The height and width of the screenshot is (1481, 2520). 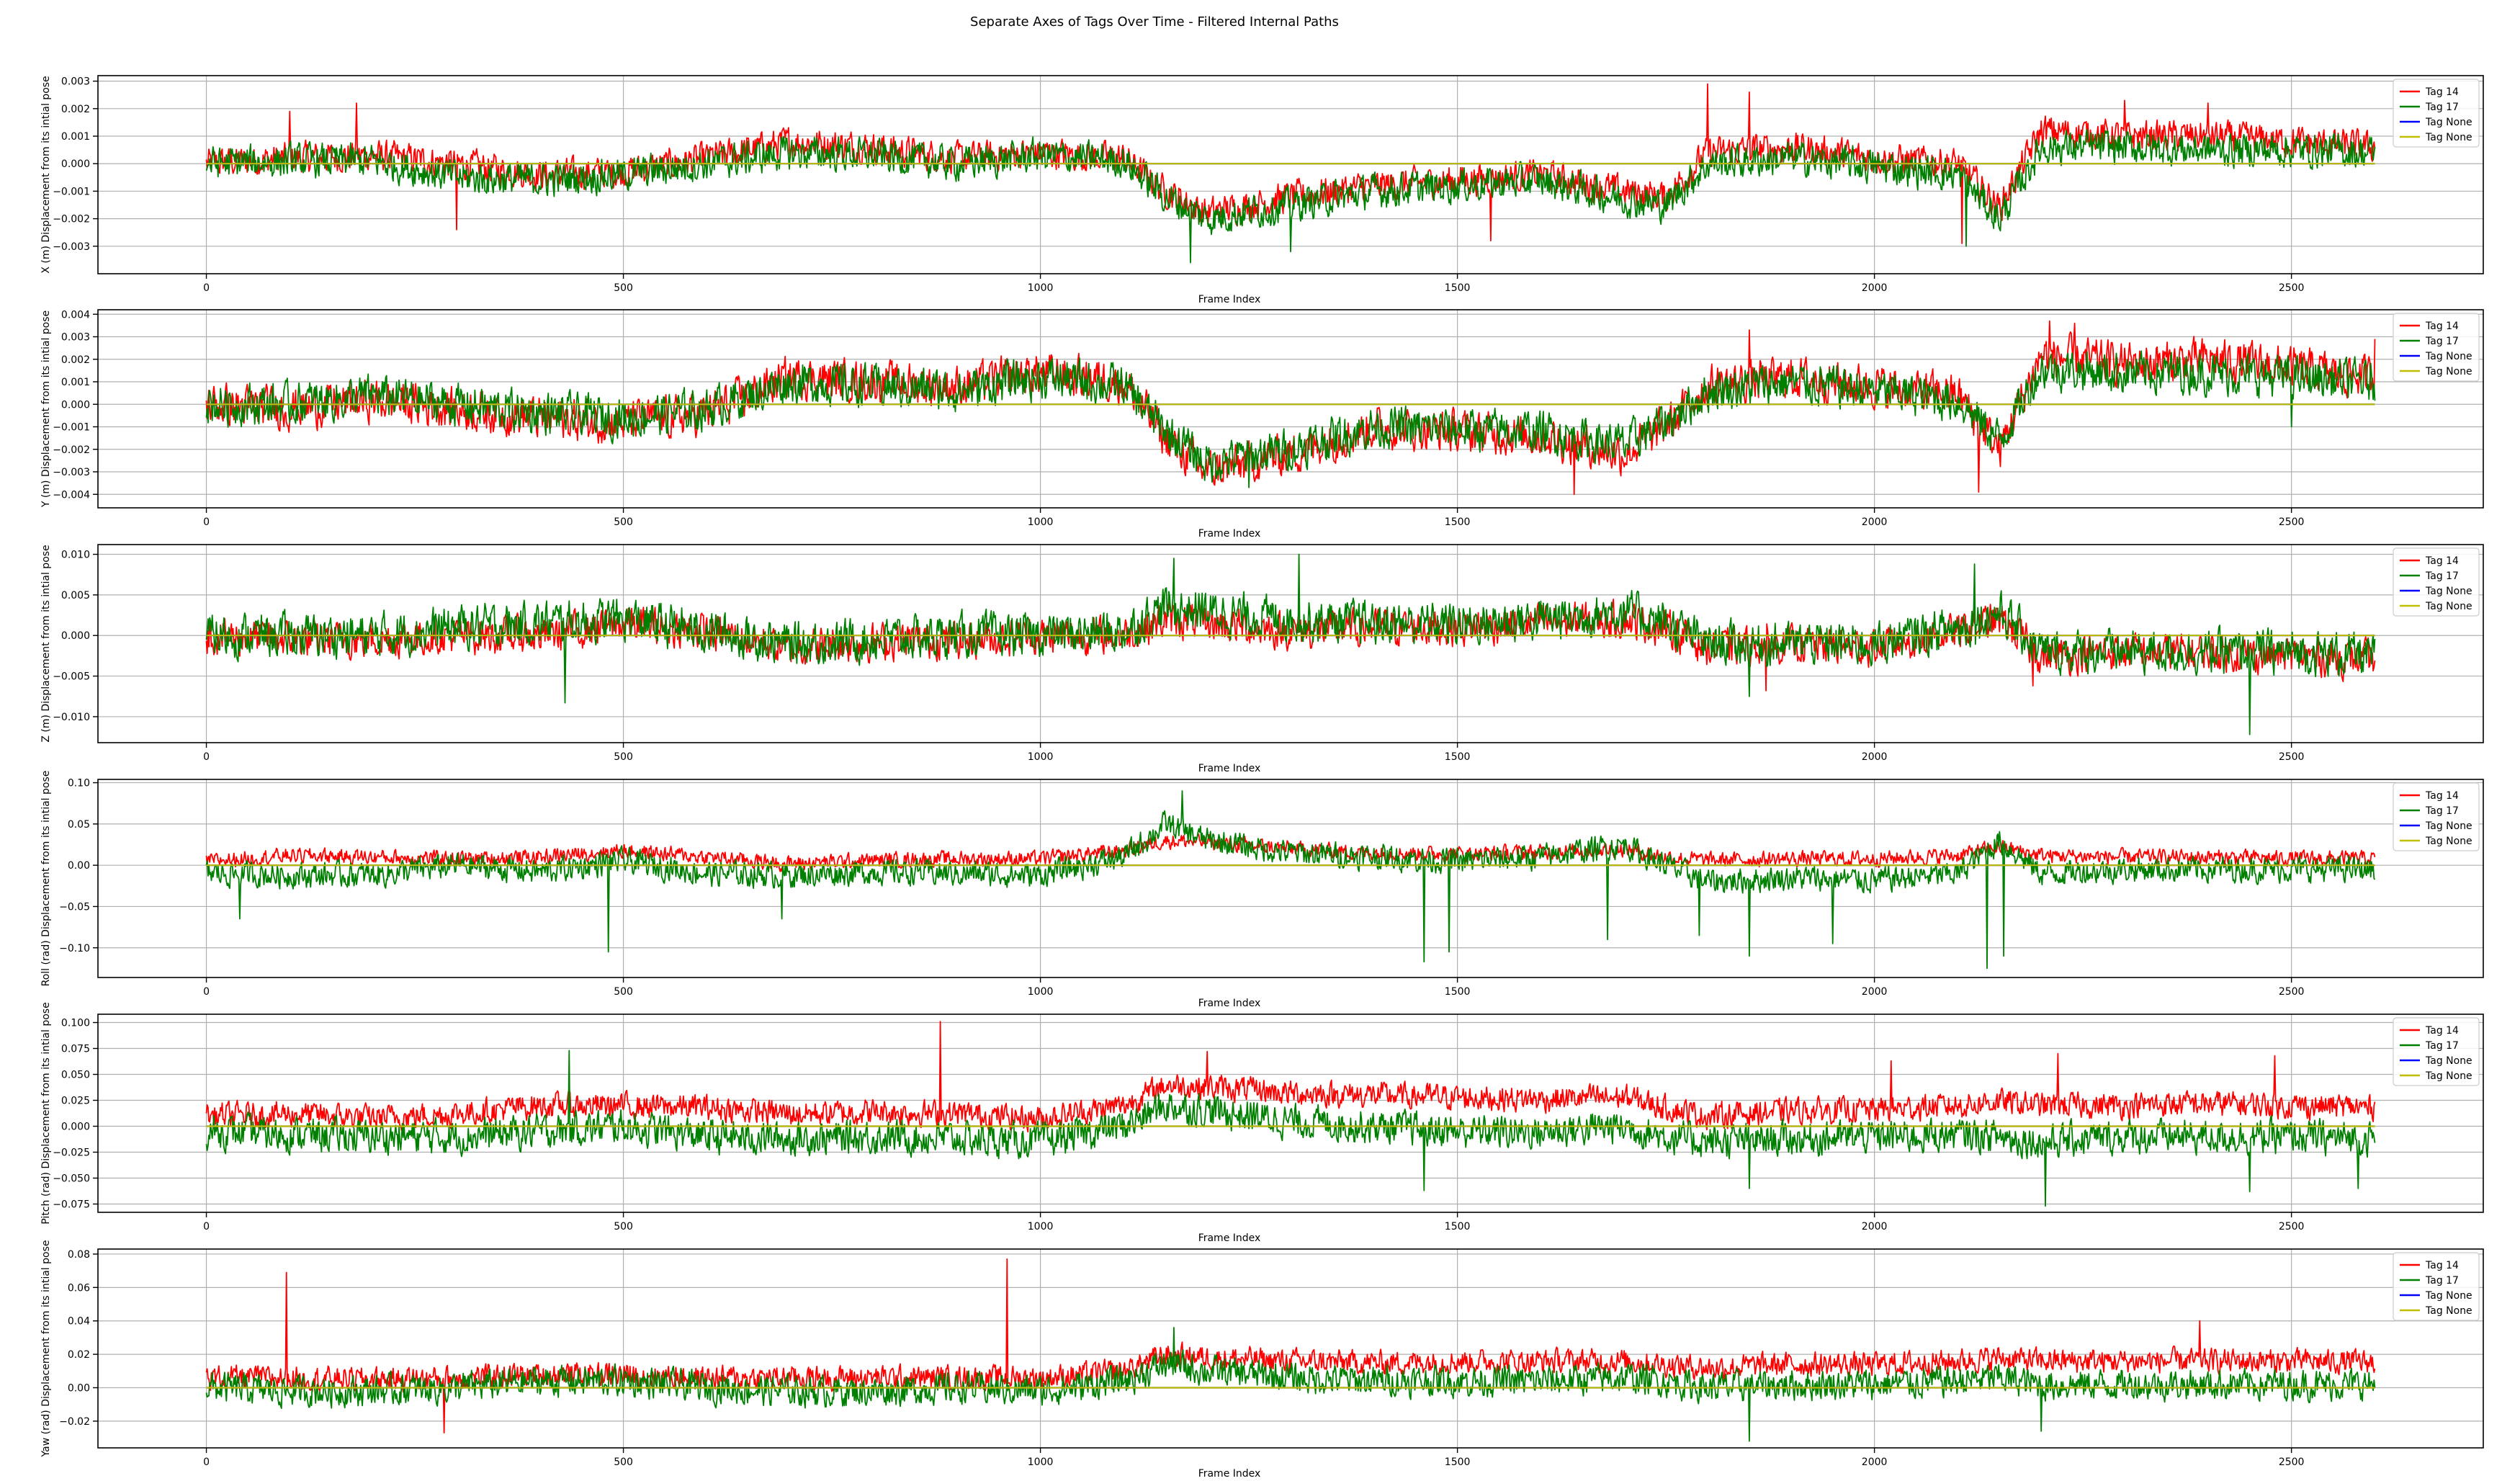 What do you see at coordinates (71, 1152) in the screenshot?
I see `y-tick-label: −0.025` at bounding box center [71, 1152].